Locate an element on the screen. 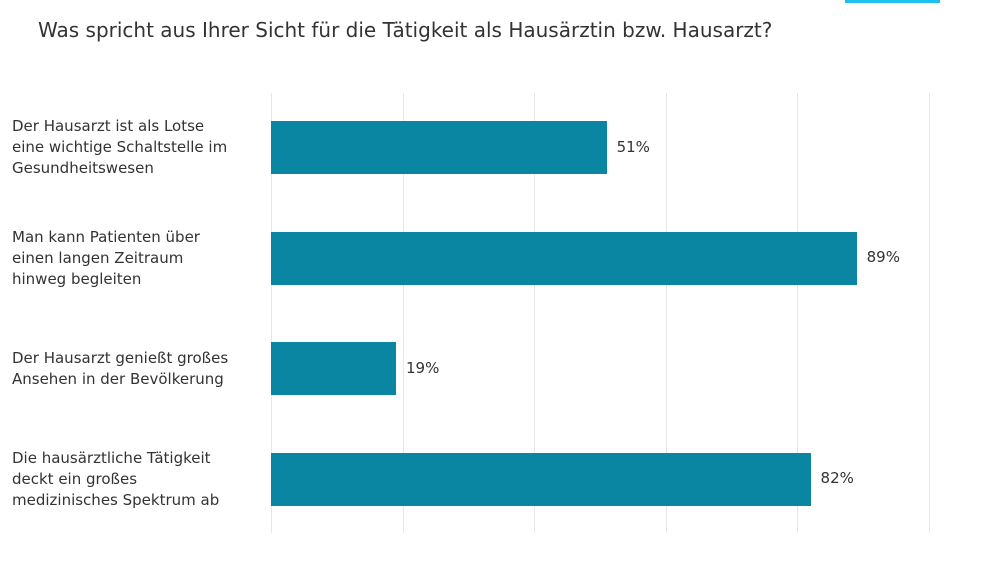 The width and height of the screenshot is (1000, 563). category-label-line: deckt ein großes is located at coordinates (75, 478).